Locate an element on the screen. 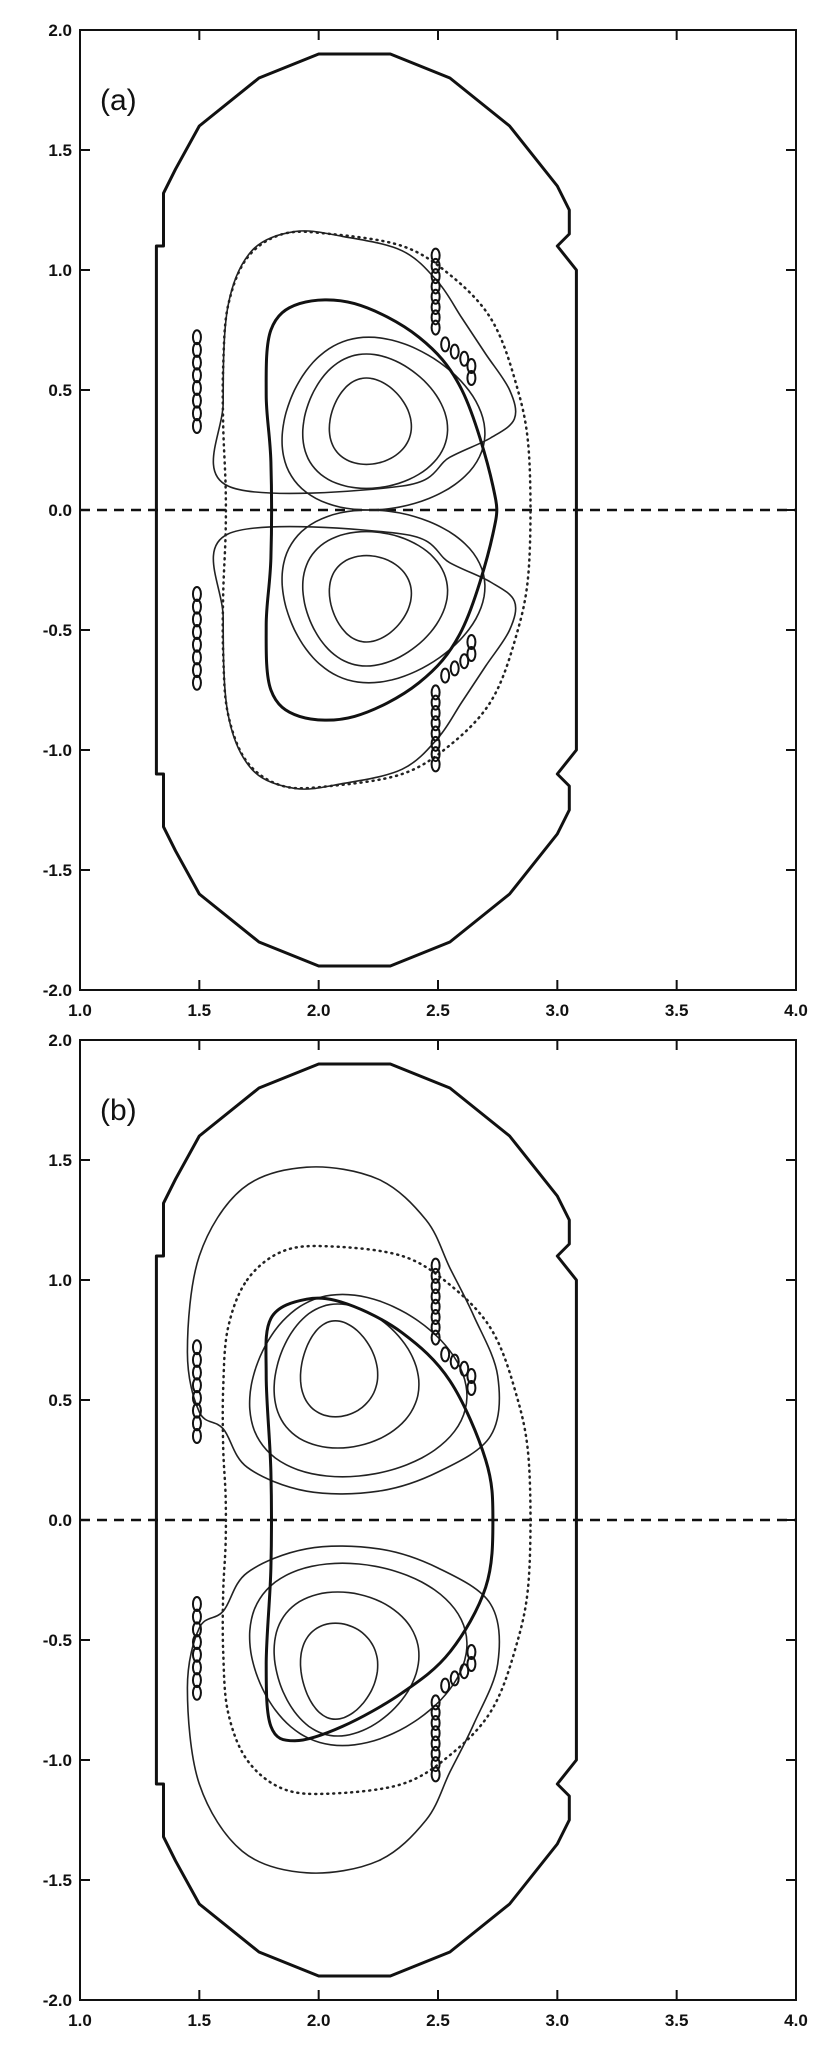 The image size is (824, 2052). y-tick-label: 0.0 is located at coordinates (60, 1520).